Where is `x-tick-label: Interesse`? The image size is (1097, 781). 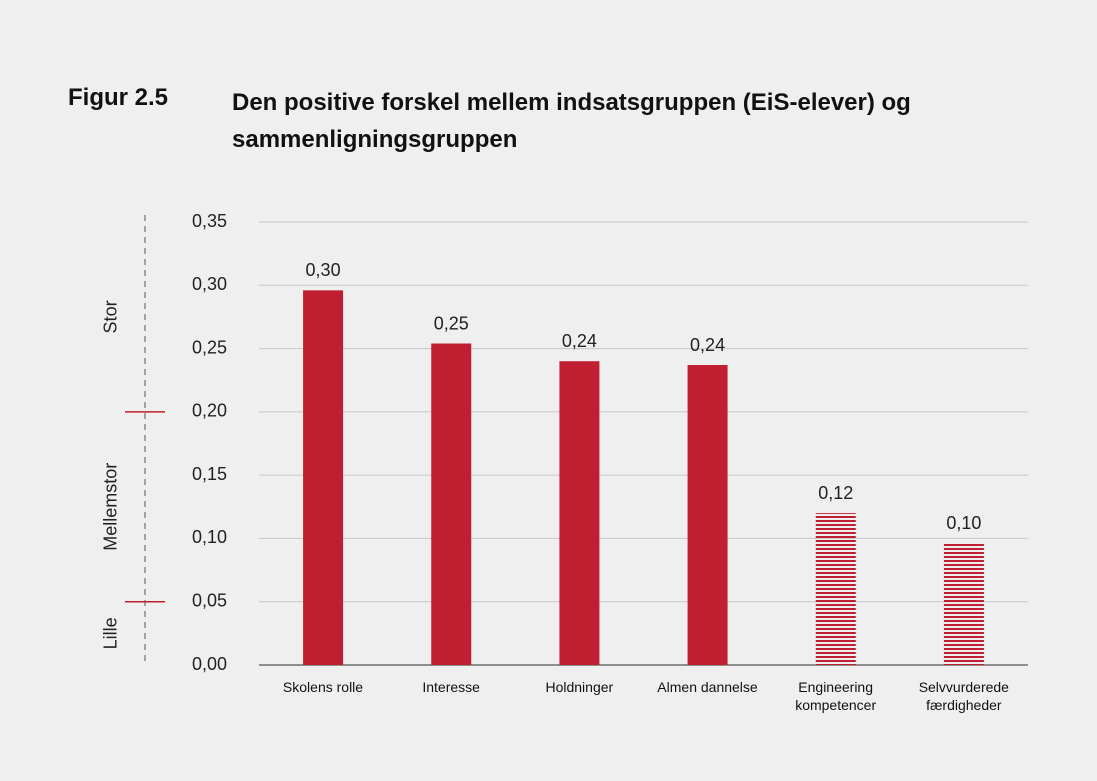 x-tick-label: Interesse is located at coordinates (451, 687).